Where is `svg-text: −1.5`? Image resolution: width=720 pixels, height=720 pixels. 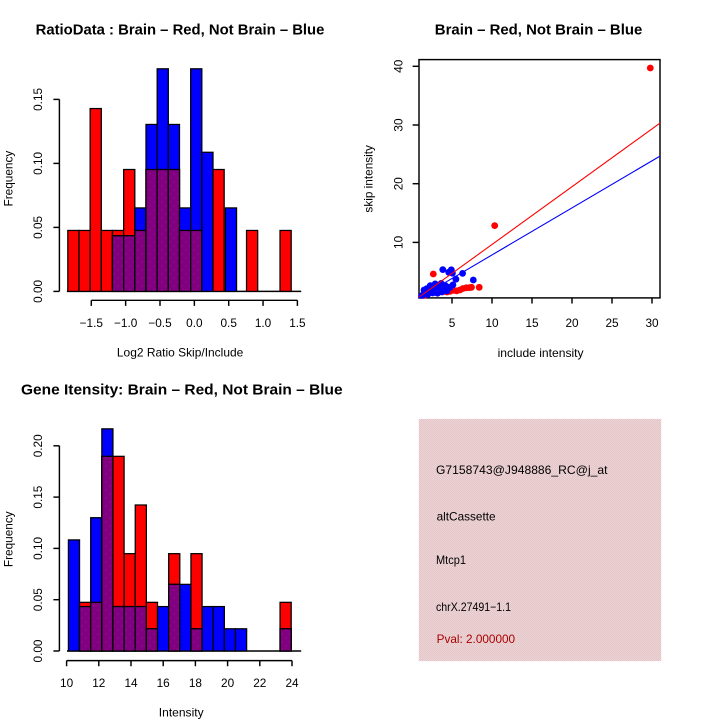 svg-text: −1.5 is located at coordinates (92, 323).